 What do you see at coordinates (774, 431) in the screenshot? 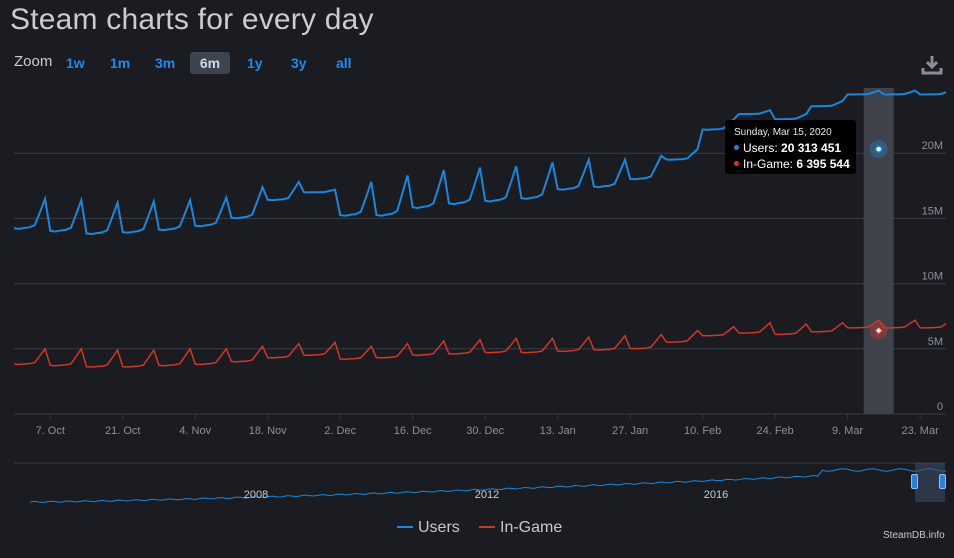
I see `x-tick-label: 24. Feb` at bounding box center [774, 431].